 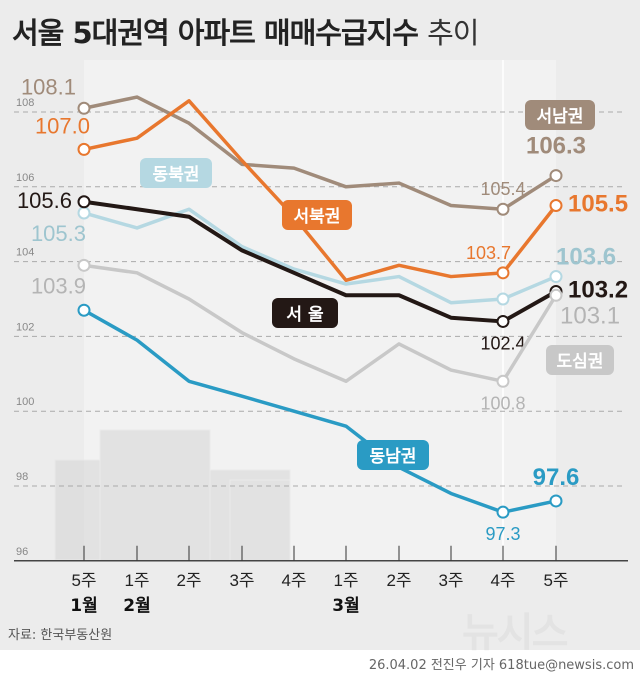 I want to click on credit-line: 26.04.02 전진우 기자 618tue@newsis.com, so click(x=501, y=665).